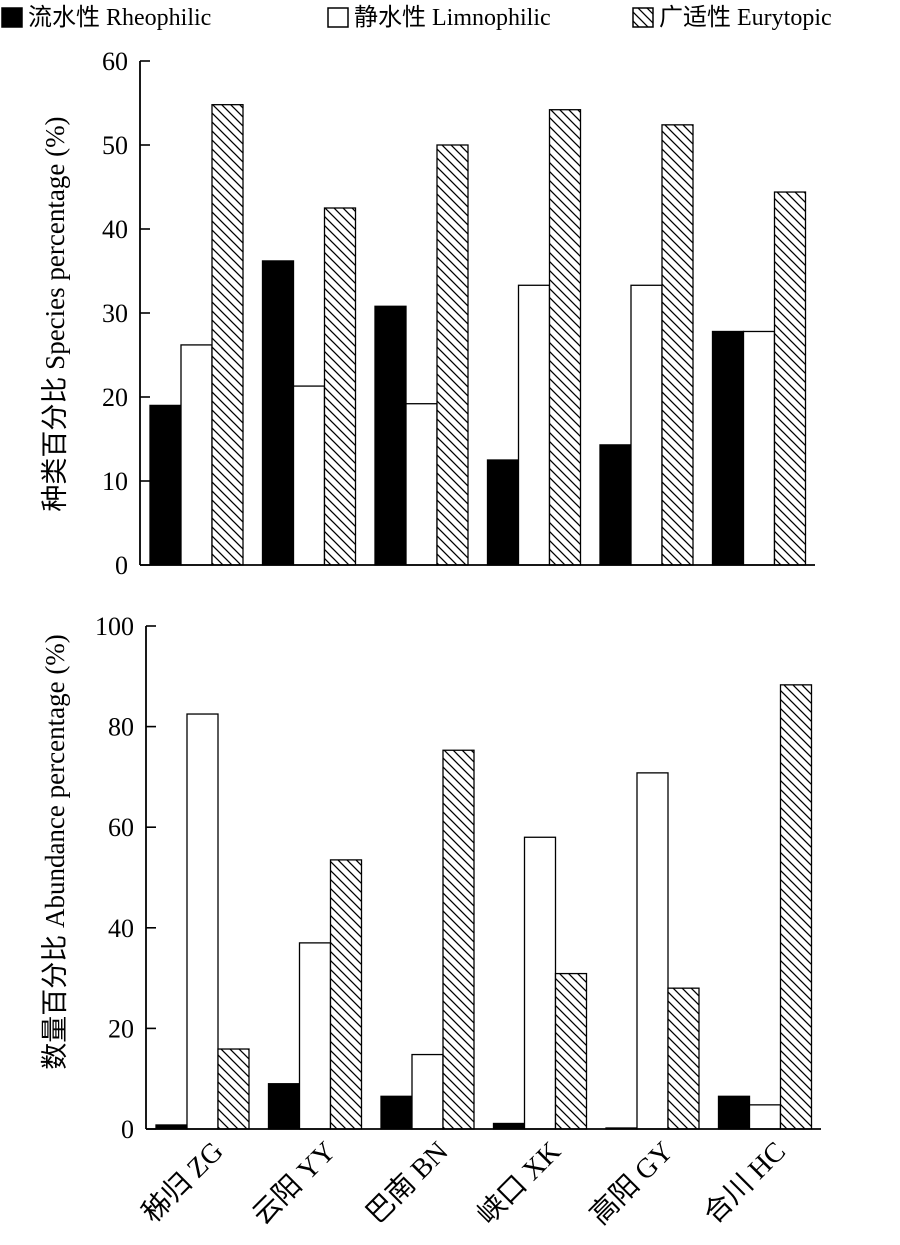  Describe the element at coordinates (114, 626) in the screenshot. I see `y-tick-label: 100` at that location.